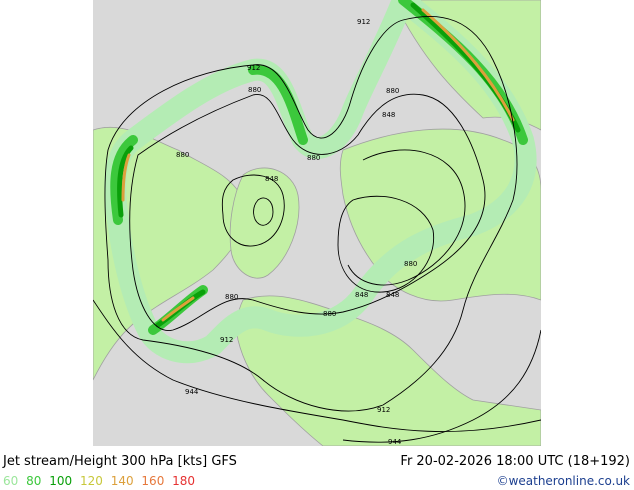  I want to click on legend-item: 60, so click(11, 481).